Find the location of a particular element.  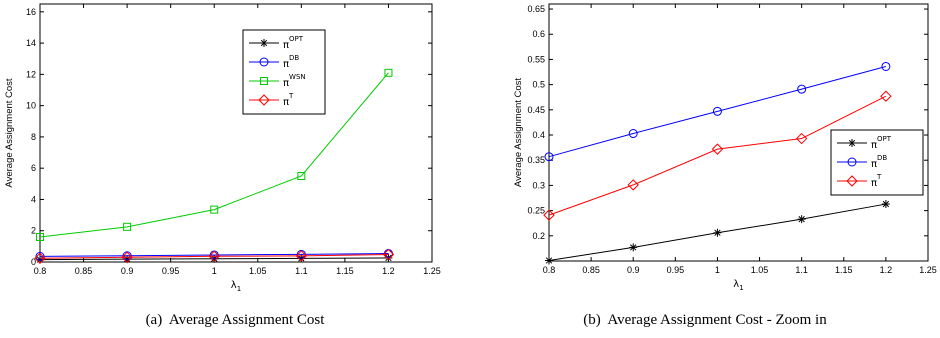

y-tick-label: 0 is located at coordinates (33, 262).